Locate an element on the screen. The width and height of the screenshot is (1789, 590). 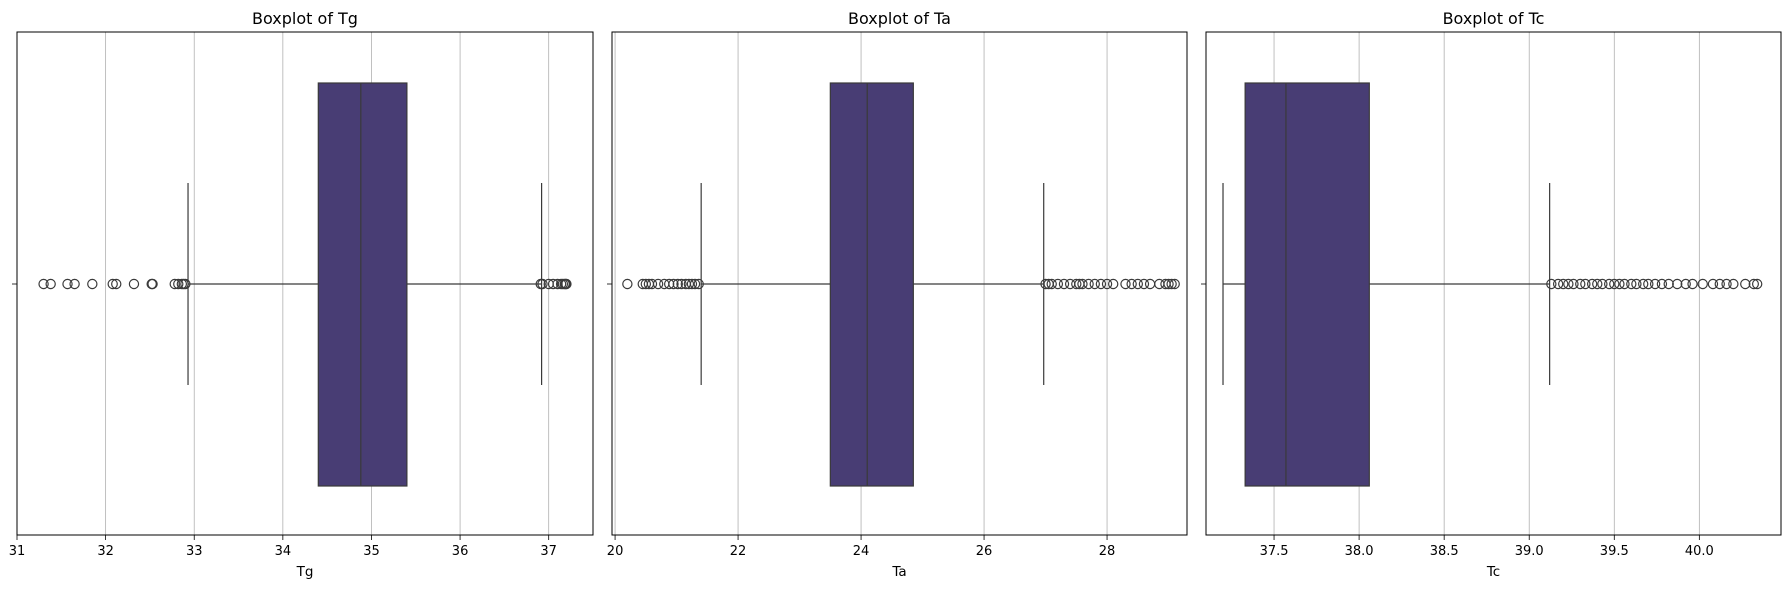
x-tick-label: 33 is located at coordinates (194, 551).